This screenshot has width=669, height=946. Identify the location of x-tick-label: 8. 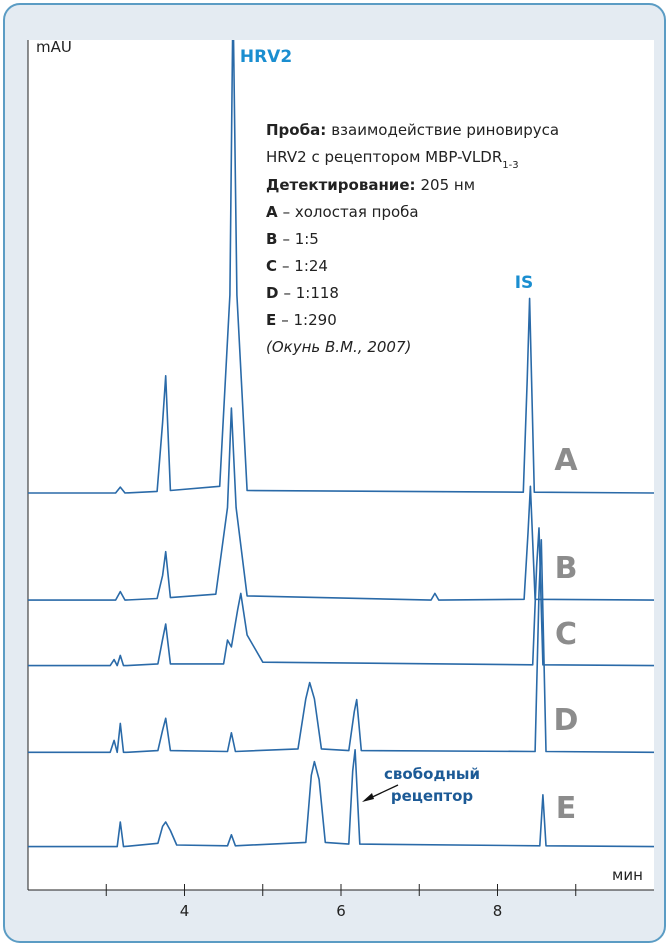
(498, 911).